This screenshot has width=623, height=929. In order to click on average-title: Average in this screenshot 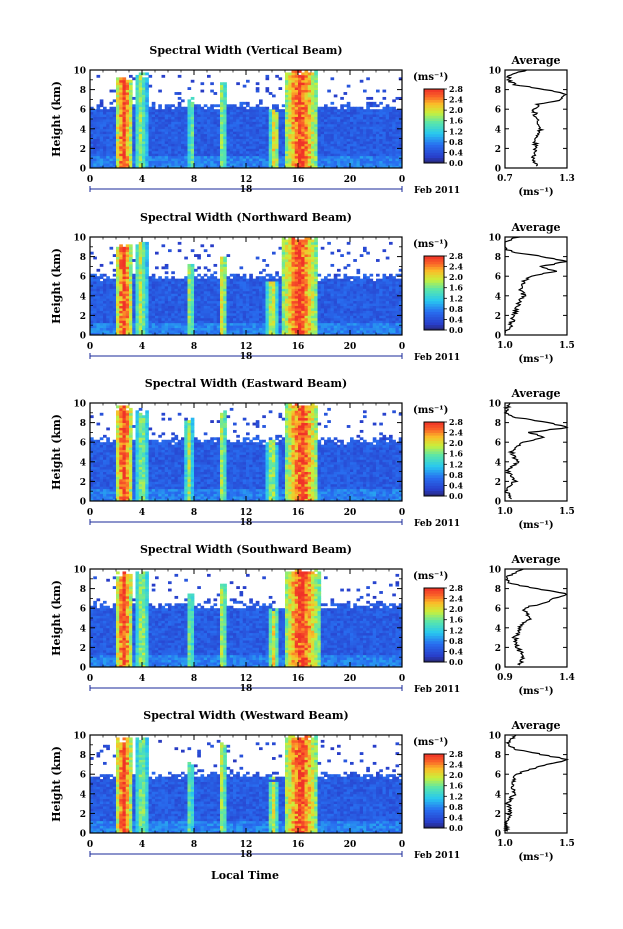, I will do `click(535, 60)`.